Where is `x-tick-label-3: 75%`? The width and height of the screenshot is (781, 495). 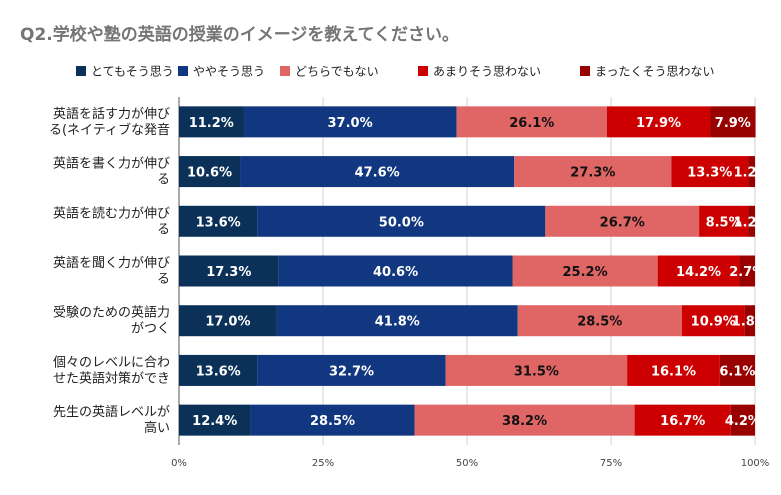 x-tick-label-3: 75% is located at coordinates (611, 463).